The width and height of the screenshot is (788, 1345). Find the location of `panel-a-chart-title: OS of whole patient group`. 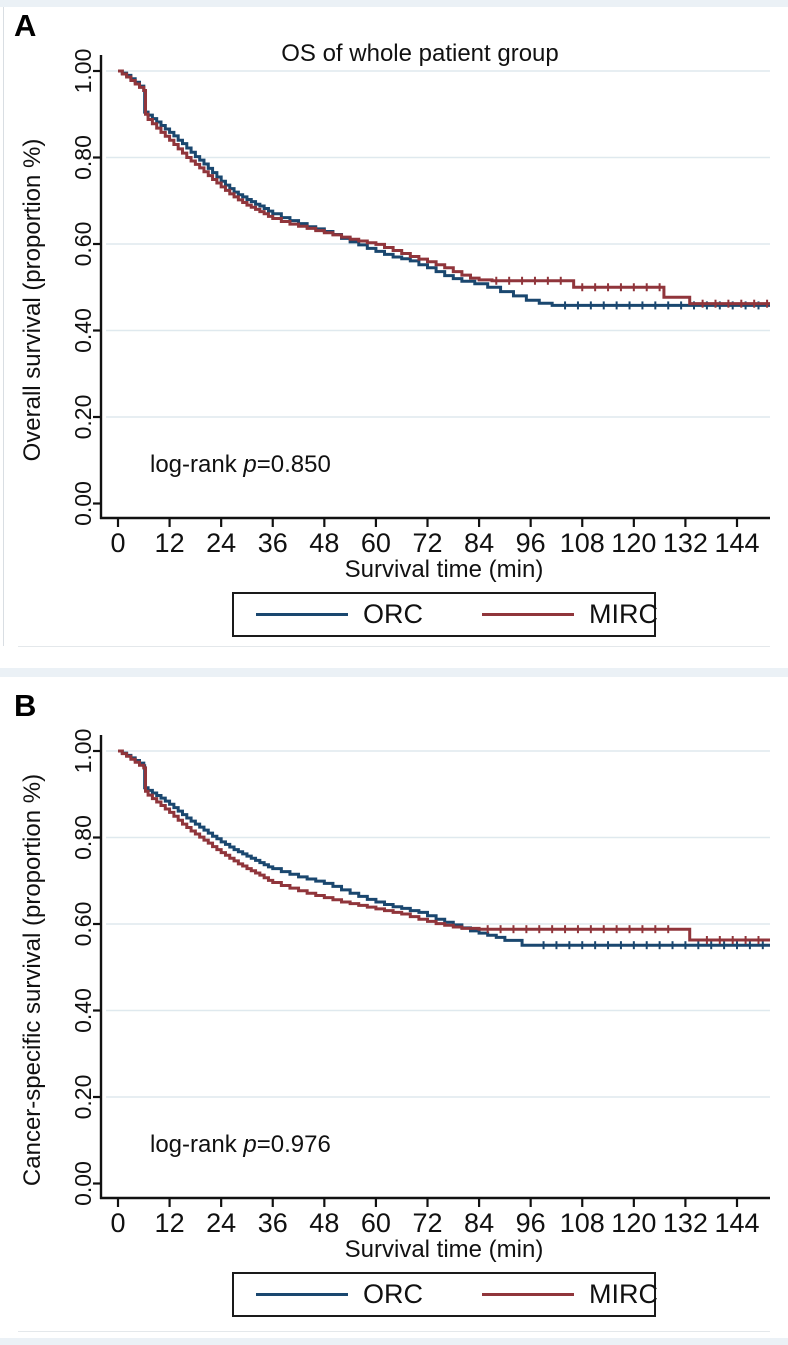

panel-a-chart-title: OS of whole patient group is located at coordinates (420, 53).